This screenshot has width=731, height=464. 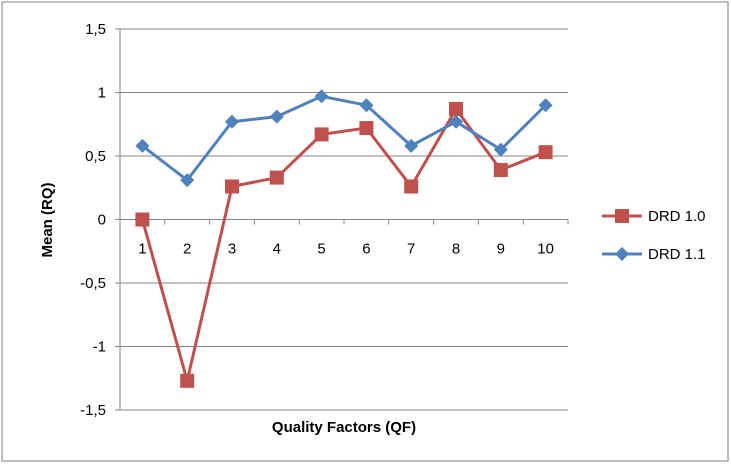 I want to click on x-tick-label: 5, so click(x=321, y=249).